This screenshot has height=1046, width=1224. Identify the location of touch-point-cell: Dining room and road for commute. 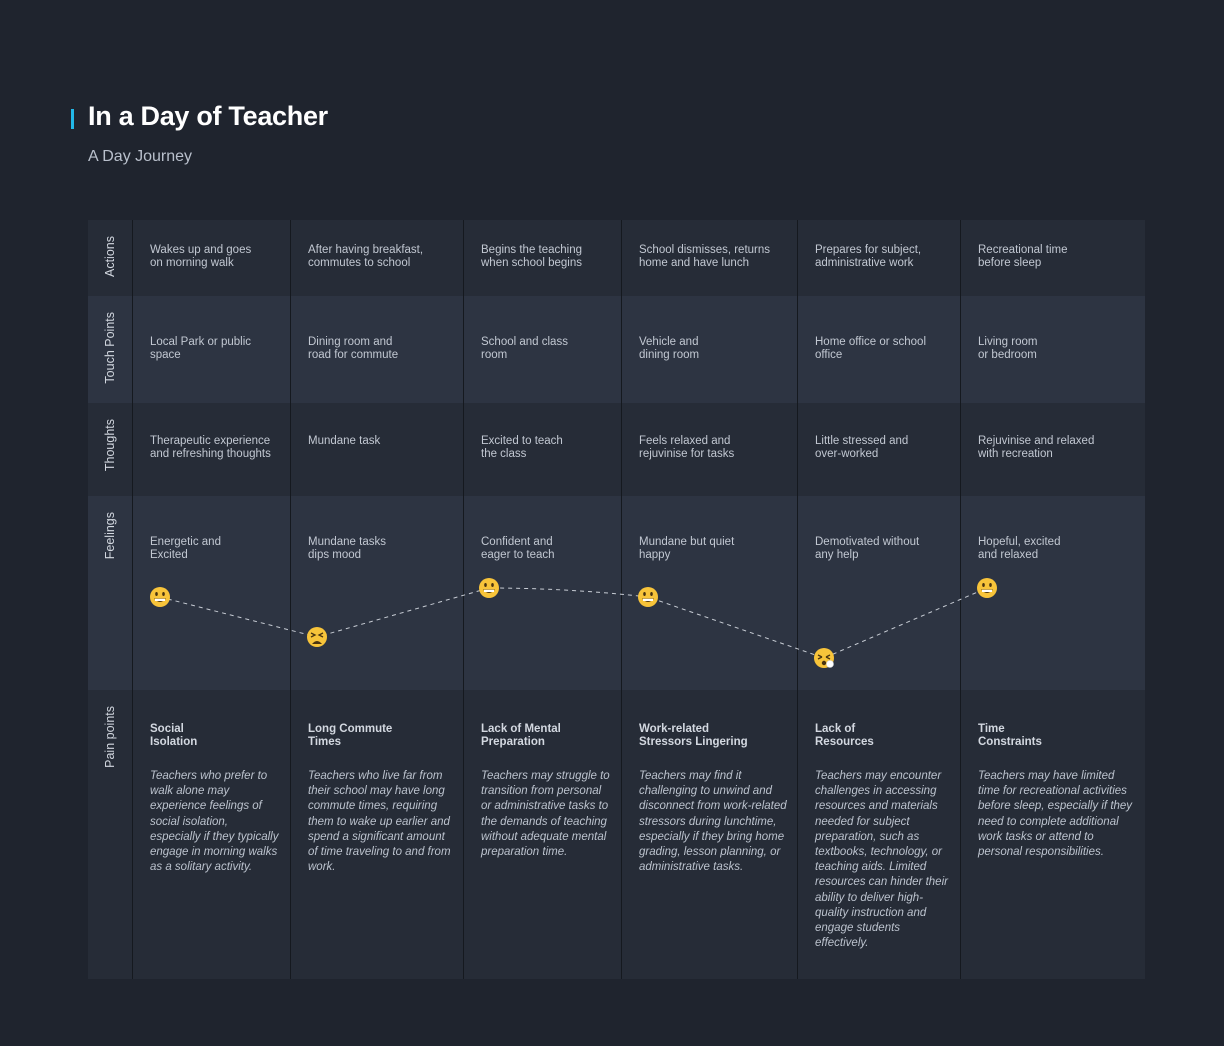
(376, 349).